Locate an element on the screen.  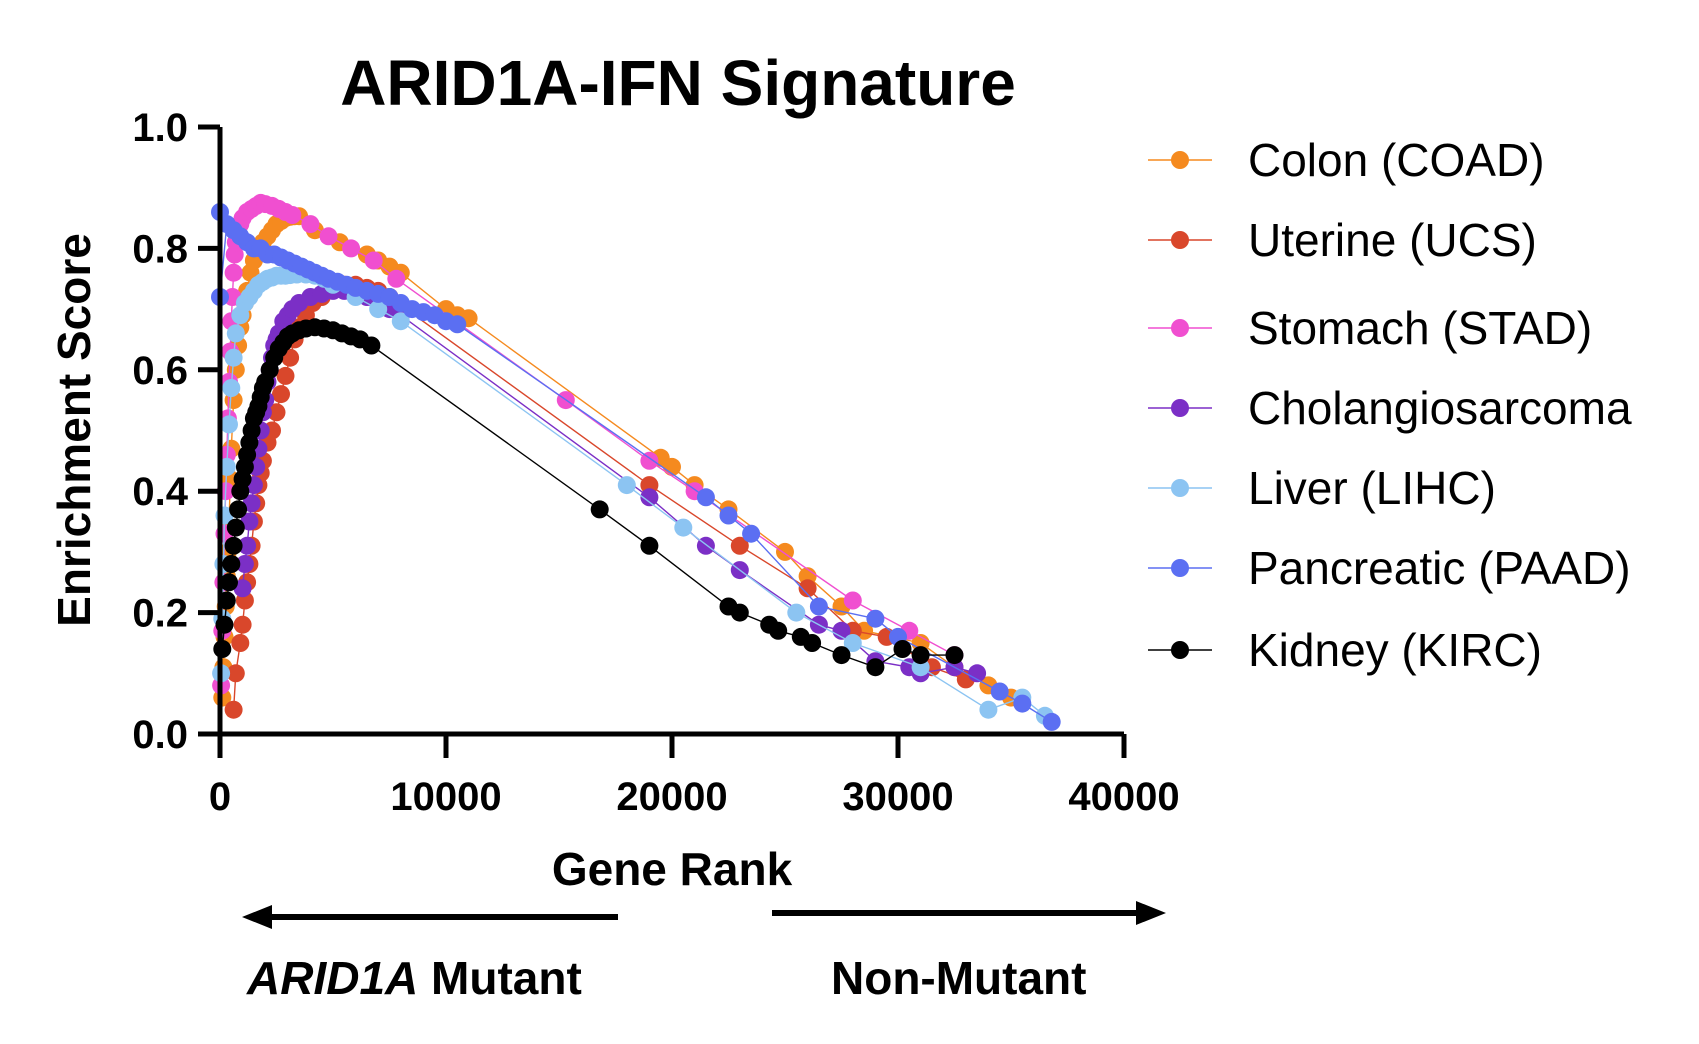
non-mutant-label: Non-Mutant is located at coordinates (958, 978).